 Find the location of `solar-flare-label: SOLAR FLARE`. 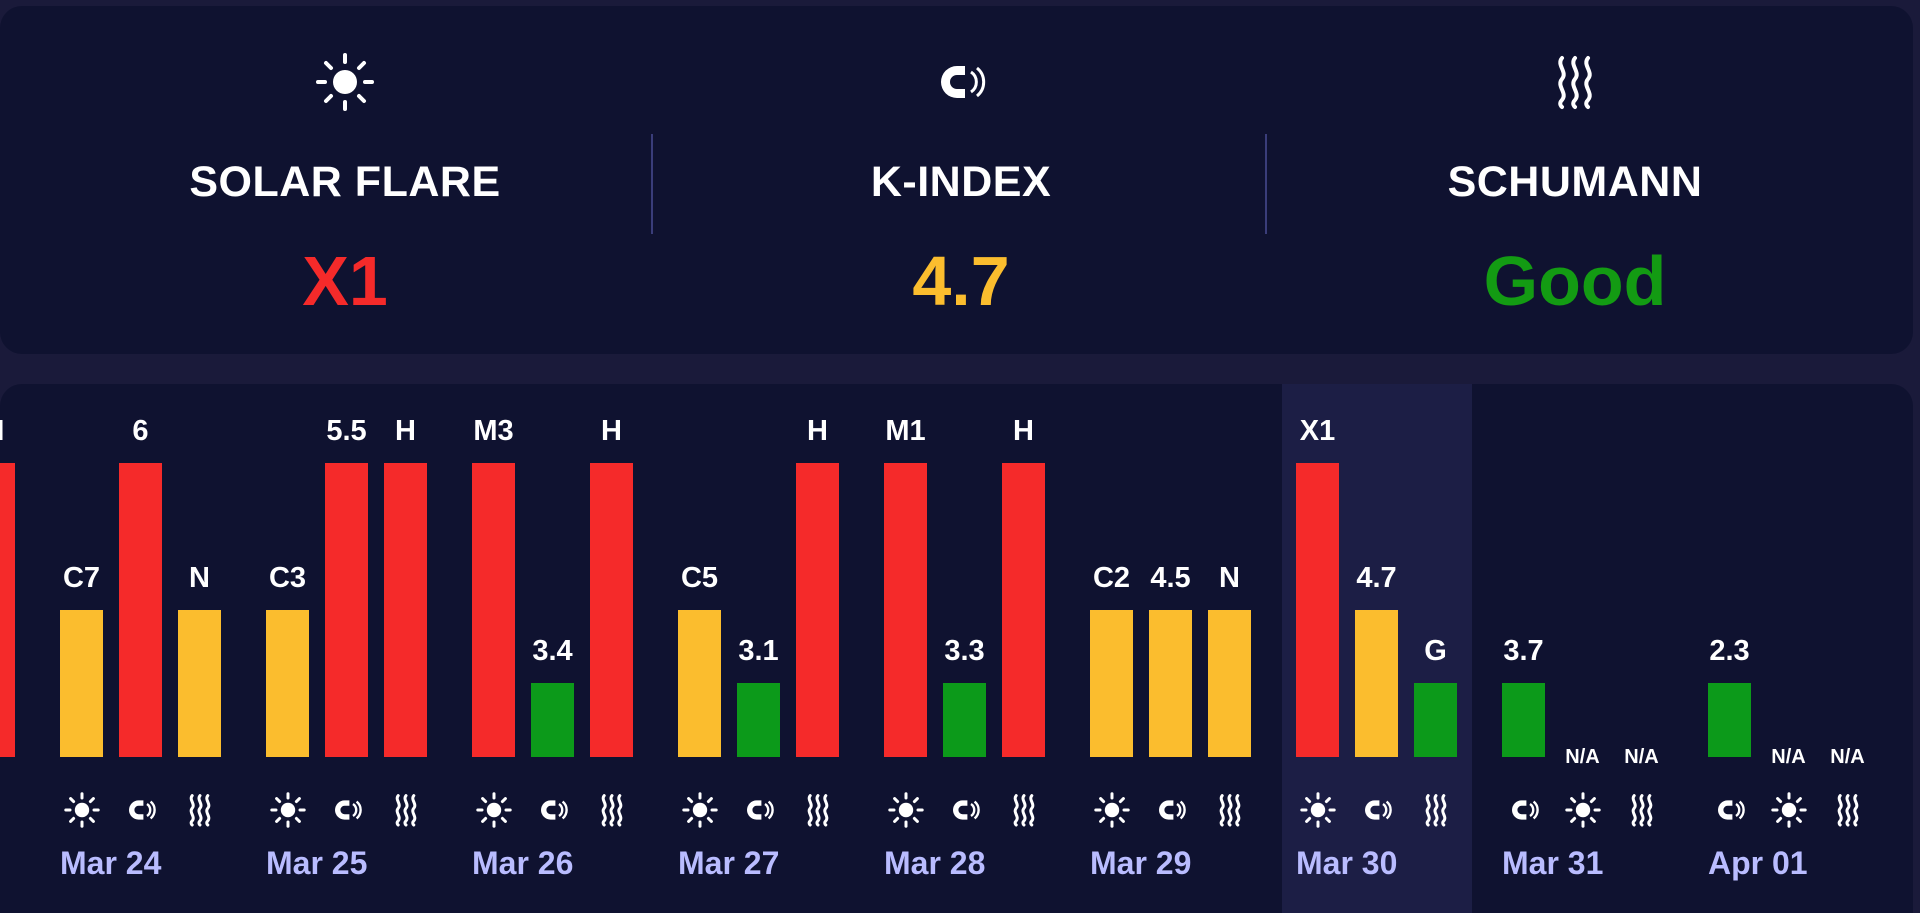

solar-flare-label: SOLAR FLARE is located at coordinates (345, 182).